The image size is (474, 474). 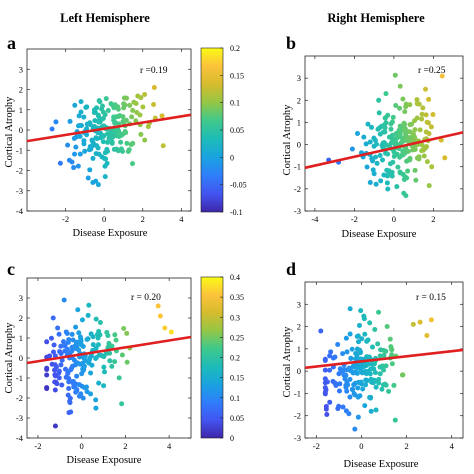 What do you see at coordinates (235, 103) in the screenshot?
I see `colorbar-tick-label: 0.1` at bounding box center [235, 103].